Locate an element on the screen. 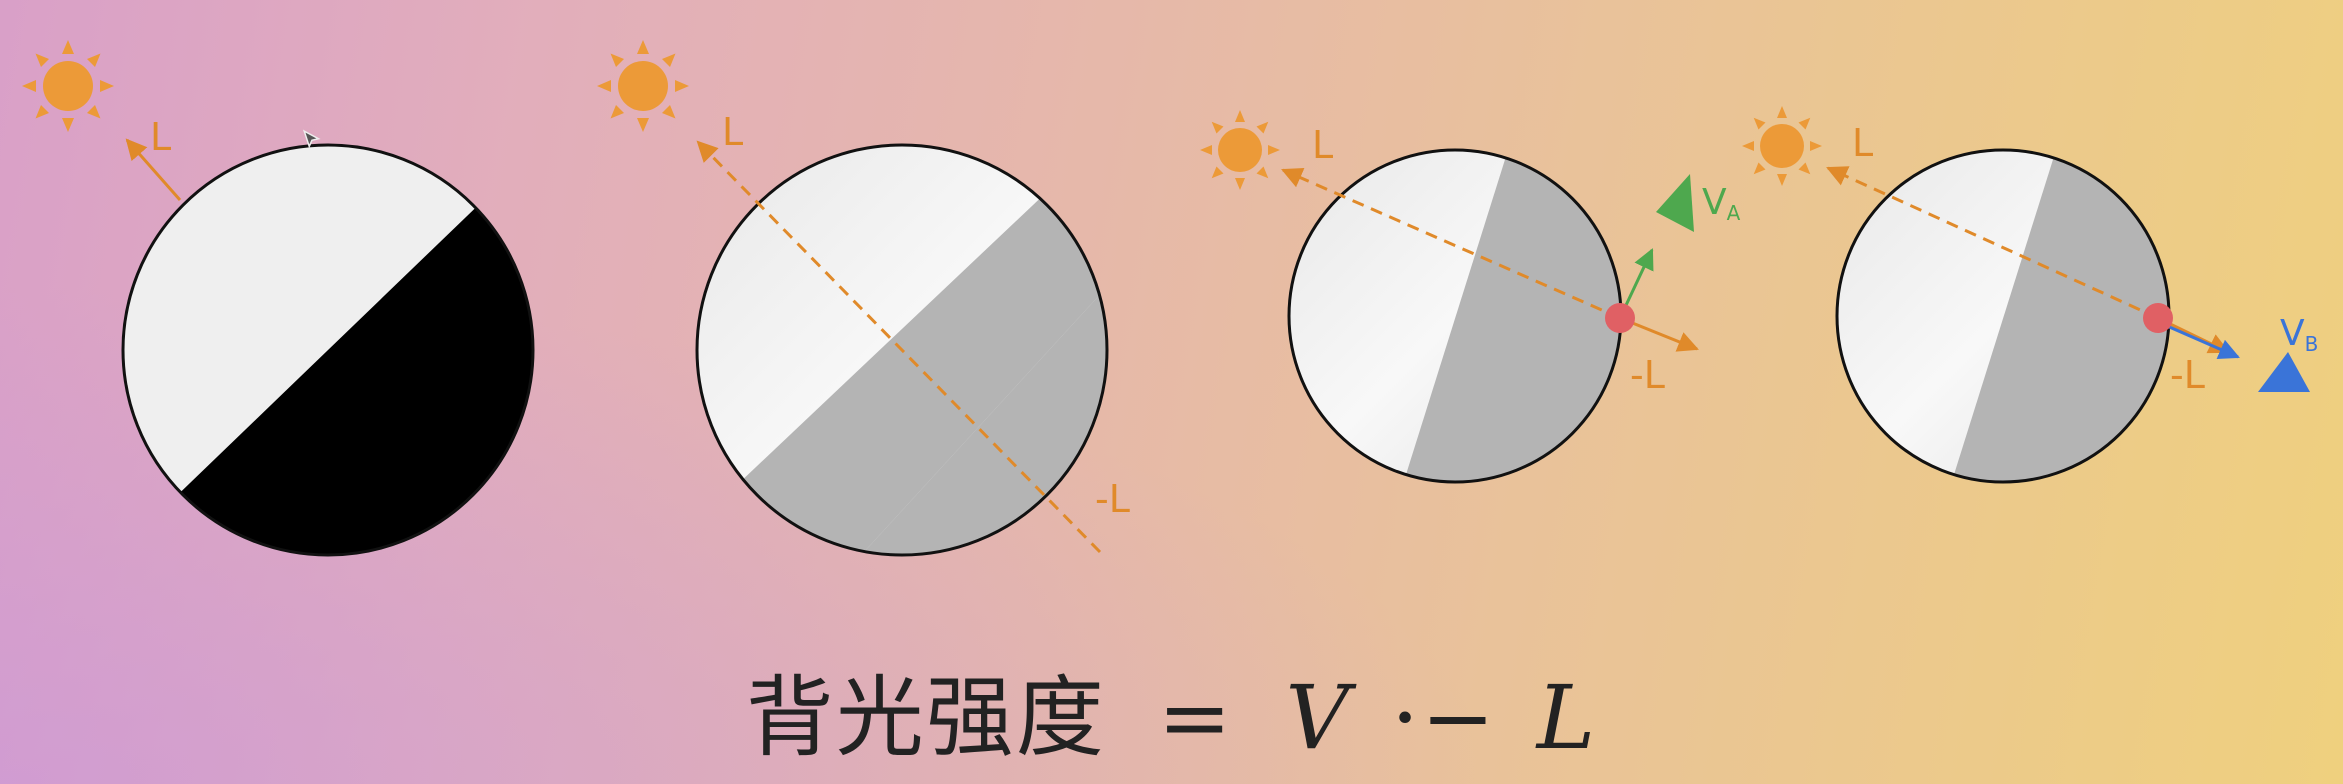  view-label-b: VB is located at coordinates (2299, 334).